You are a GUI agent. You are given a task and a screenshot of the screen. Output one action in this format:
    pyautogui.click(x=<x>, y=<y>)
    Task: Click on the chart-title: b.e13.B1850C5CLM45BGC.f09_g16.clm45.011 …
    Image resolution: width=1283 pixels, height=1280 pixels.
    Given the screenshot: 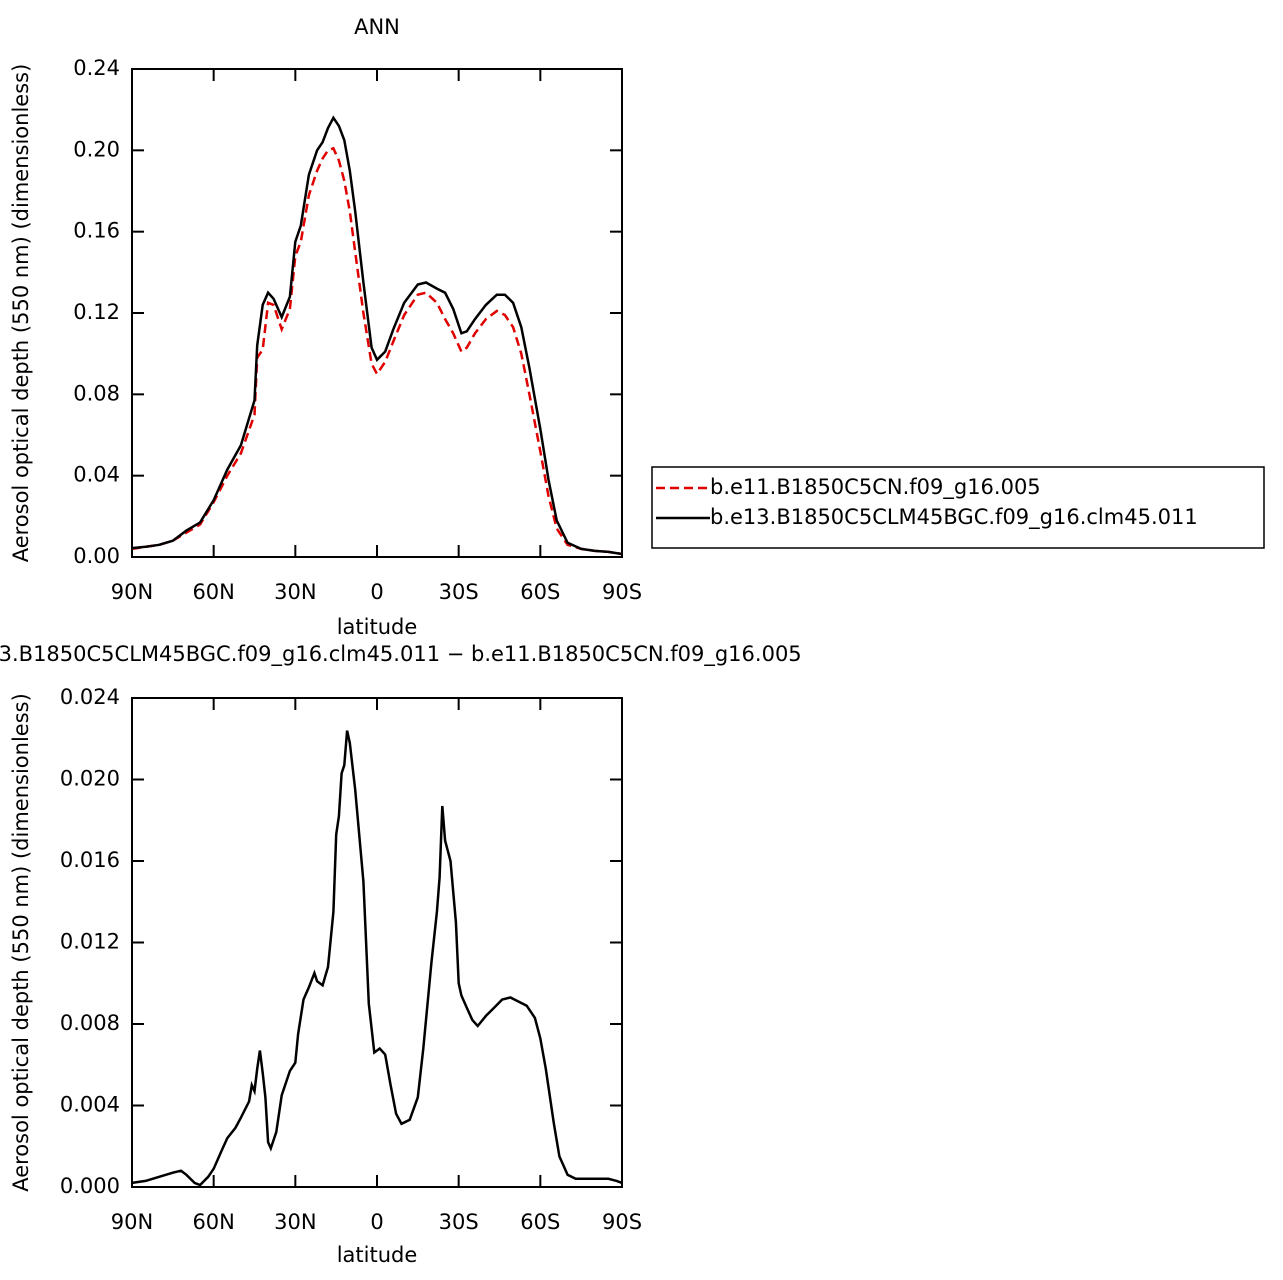 What is the action you would take?
    pyautogui.click(x=401, y=654)
    